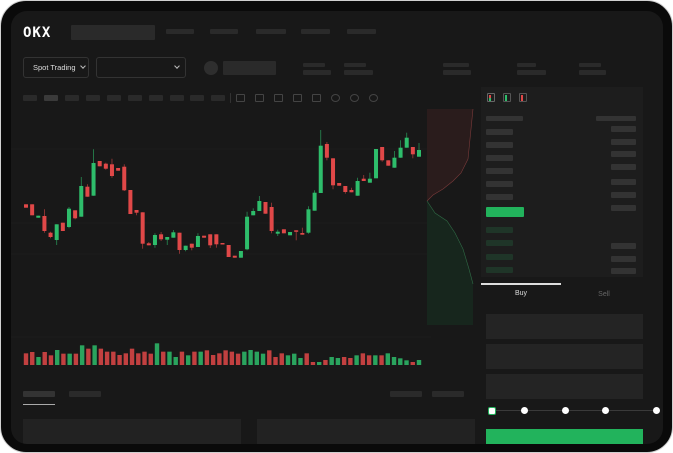  Describe the element at coordinates (564, 326) in the screenshot. I see `price-input` at that location.